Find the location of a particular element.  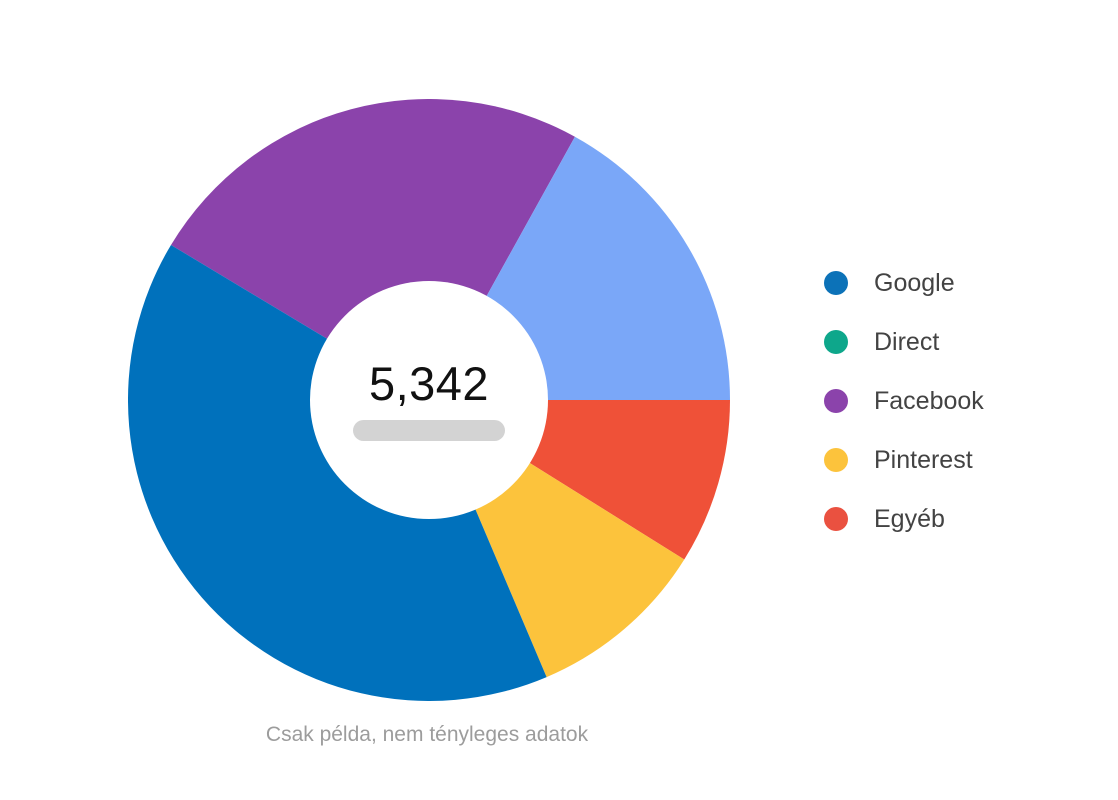

donut-segment-facebook is located at coordinates (372, 249).